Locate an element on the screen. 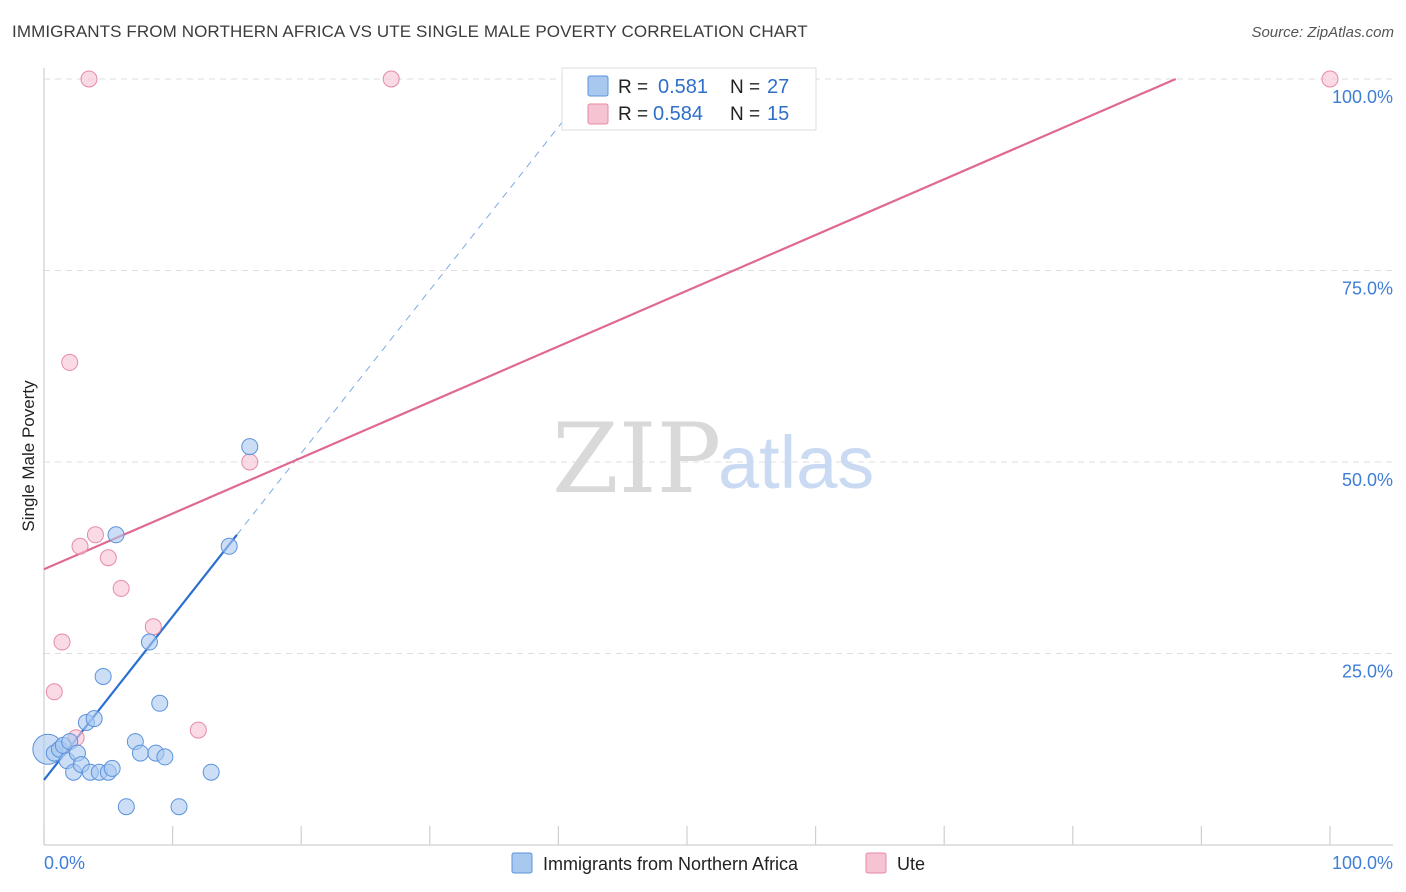 Image resolution: width=1406 pixels, height=892 pixels. legend-n-label-1: N = is located at coordinates (745, 87).